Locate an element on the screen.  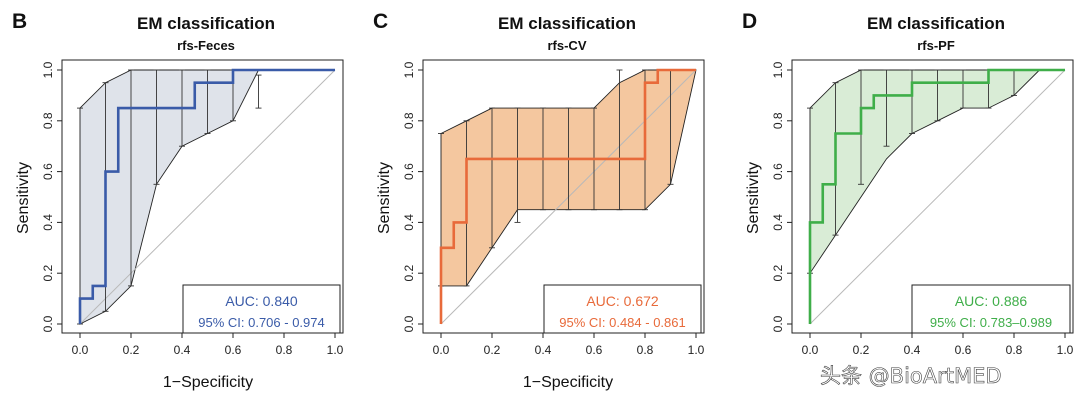
ci-band is located at coordinates (937, 172).